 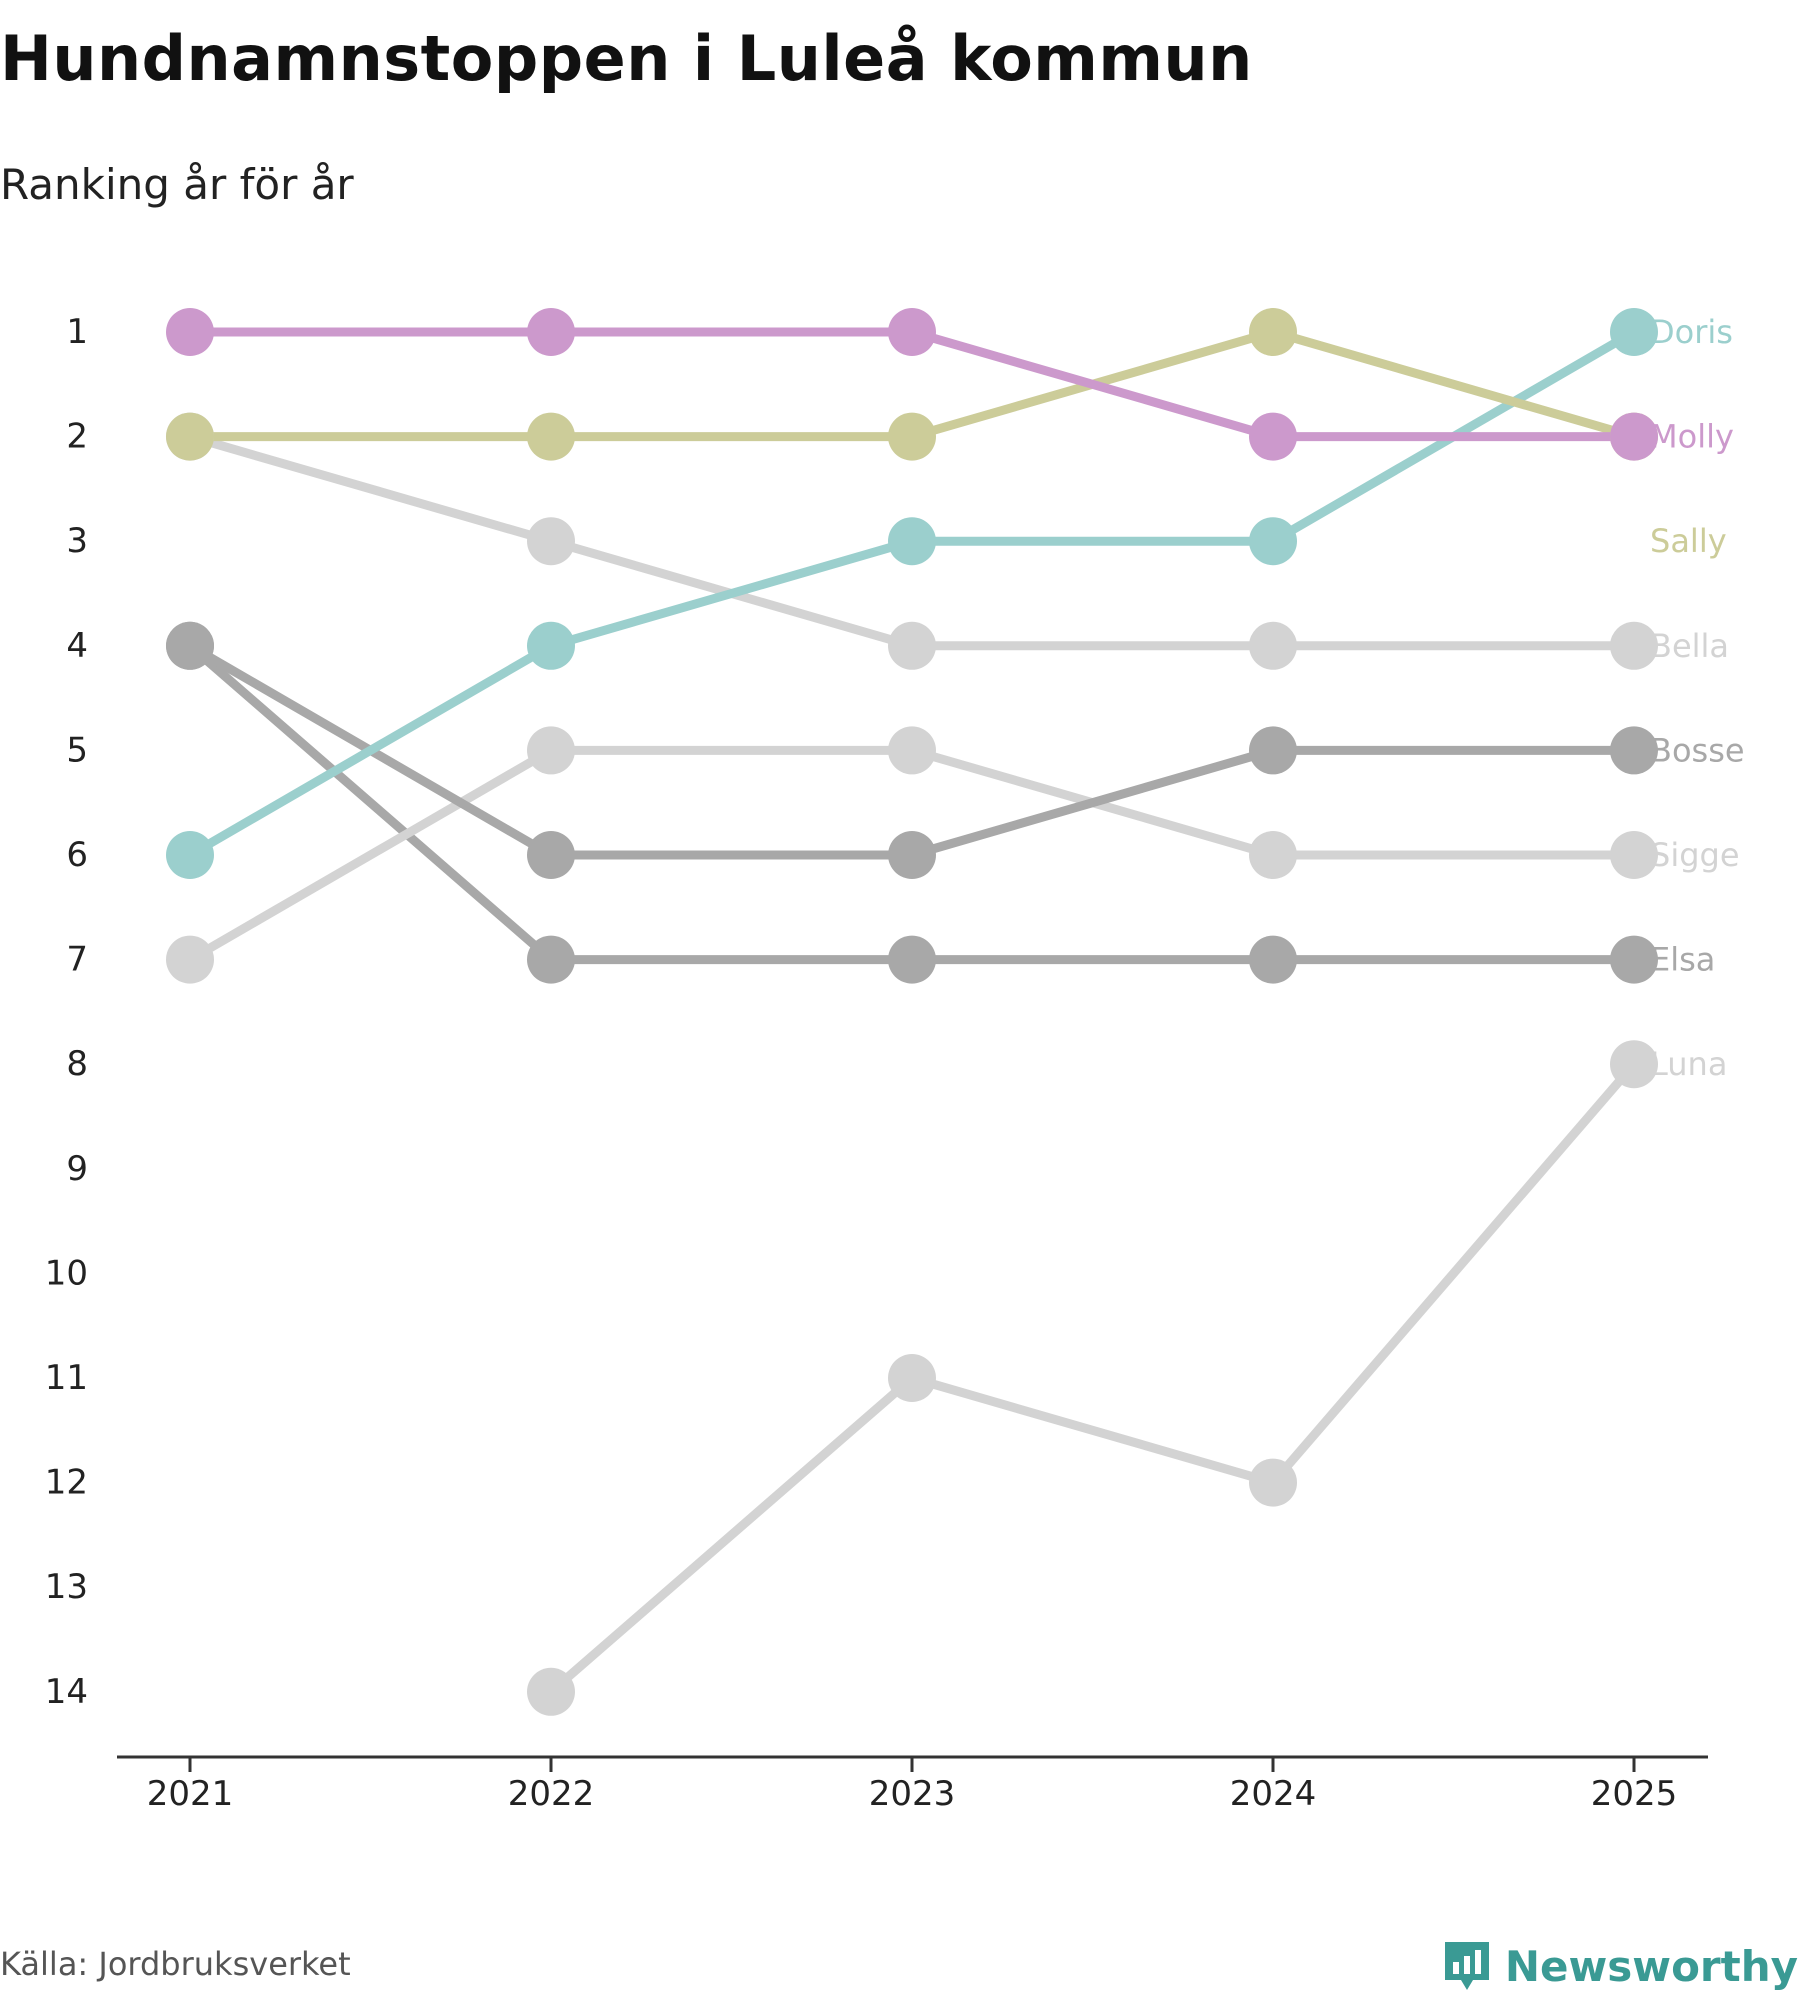 What do you see at coordinates (190, 959) in the screenshot?
I see `point-sigge-2021` at bounding box center [190, 959].